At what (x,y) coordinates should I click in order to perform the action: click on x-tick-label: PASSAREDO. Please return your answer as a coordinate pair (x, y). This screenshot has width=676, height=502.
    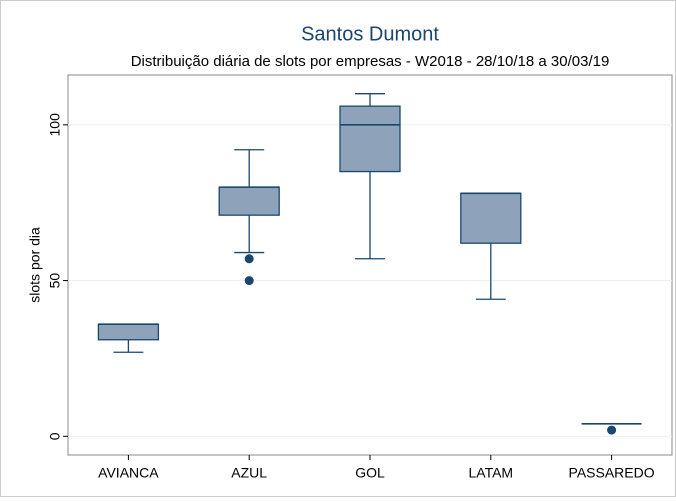
    Looking at the image, I should click on (612, 473).